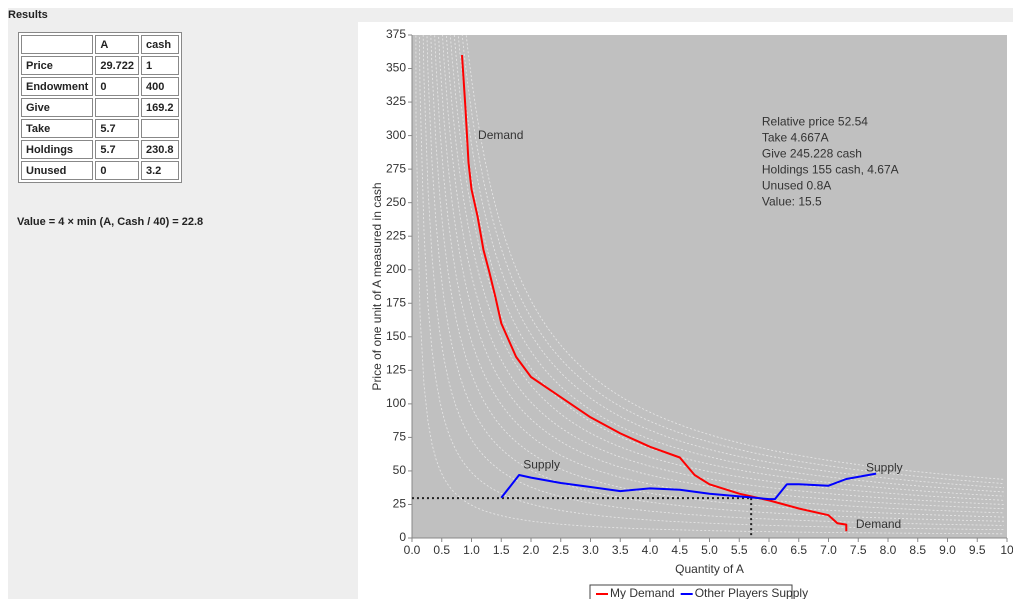 Image resolution: width=1013 pixels, height=599 pixels. What do you see at coordinates (812, 153) in the screenshot?
I see `info-line: Give 245.228 cash` at bounding box center [812, 153].